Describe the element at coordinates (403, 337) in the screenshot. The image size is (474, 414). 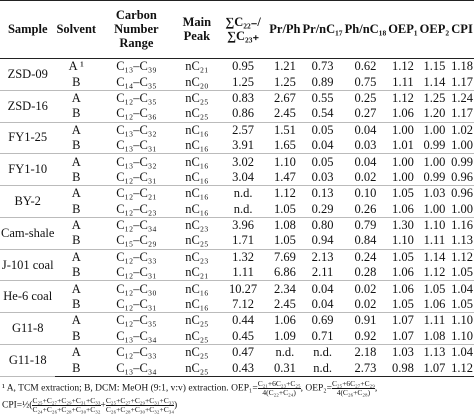
I see `table-cell: 1.07` at that location.